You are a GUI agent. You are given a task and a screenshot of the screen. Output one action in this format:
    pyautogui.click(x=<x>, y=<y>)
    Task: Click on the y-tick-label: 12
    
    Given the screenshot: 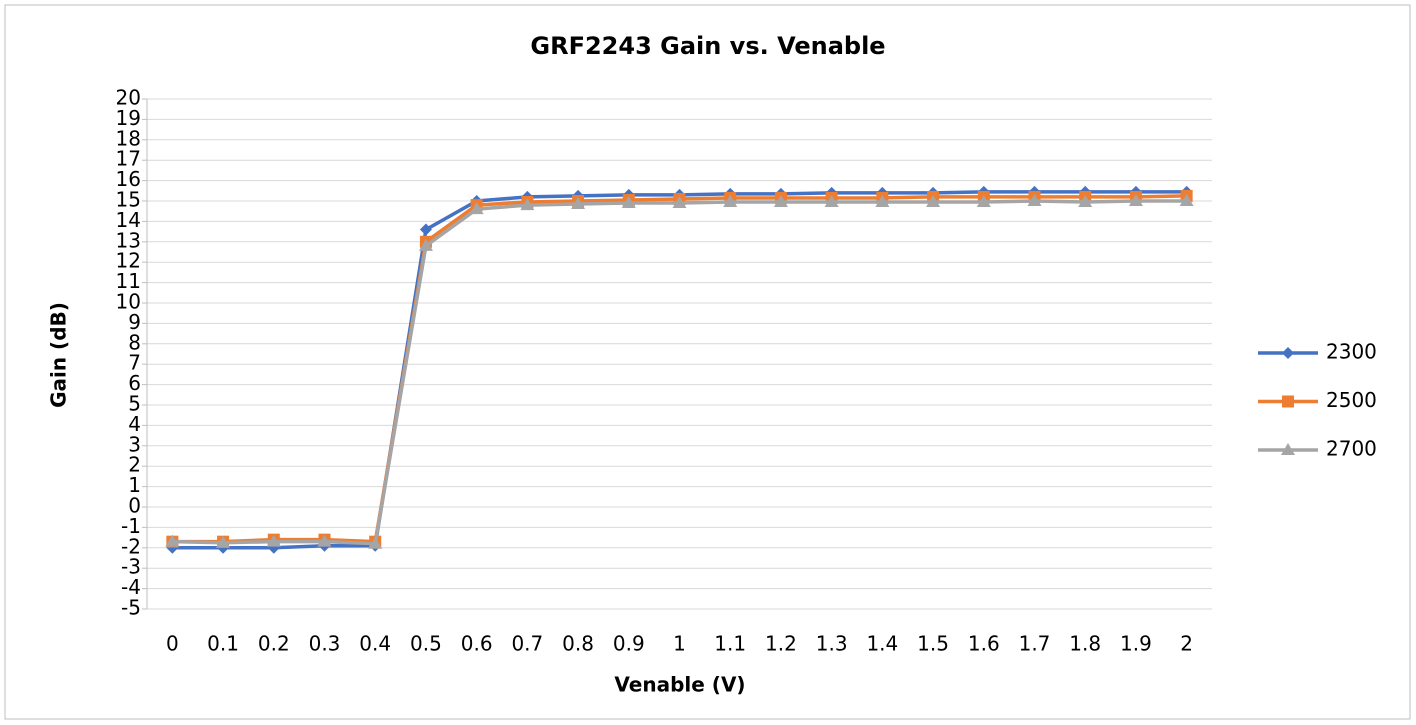 What is the action you would take?
    pyautogui.click(x=128, y=261)
    